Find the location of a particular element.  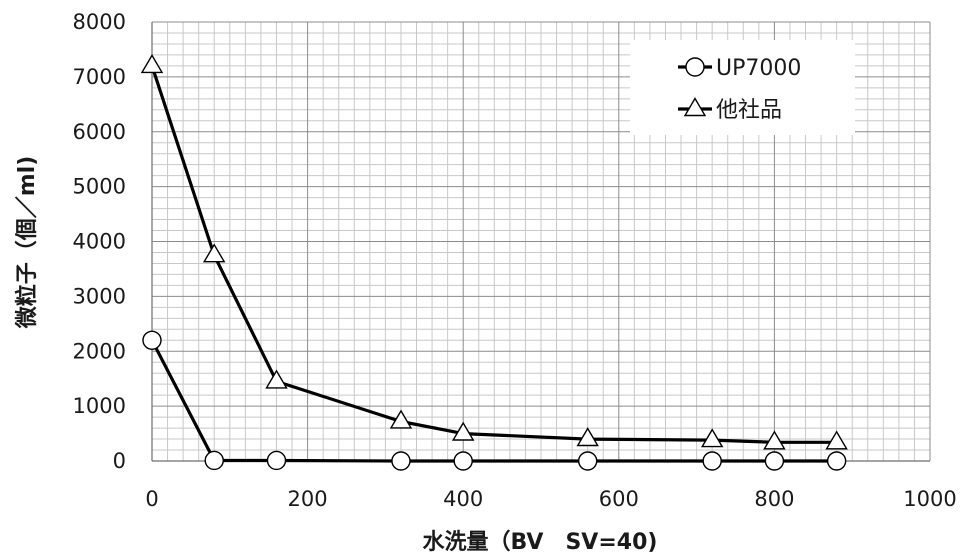

y-tick-label: 3000 is located at coordinates (99, 296).